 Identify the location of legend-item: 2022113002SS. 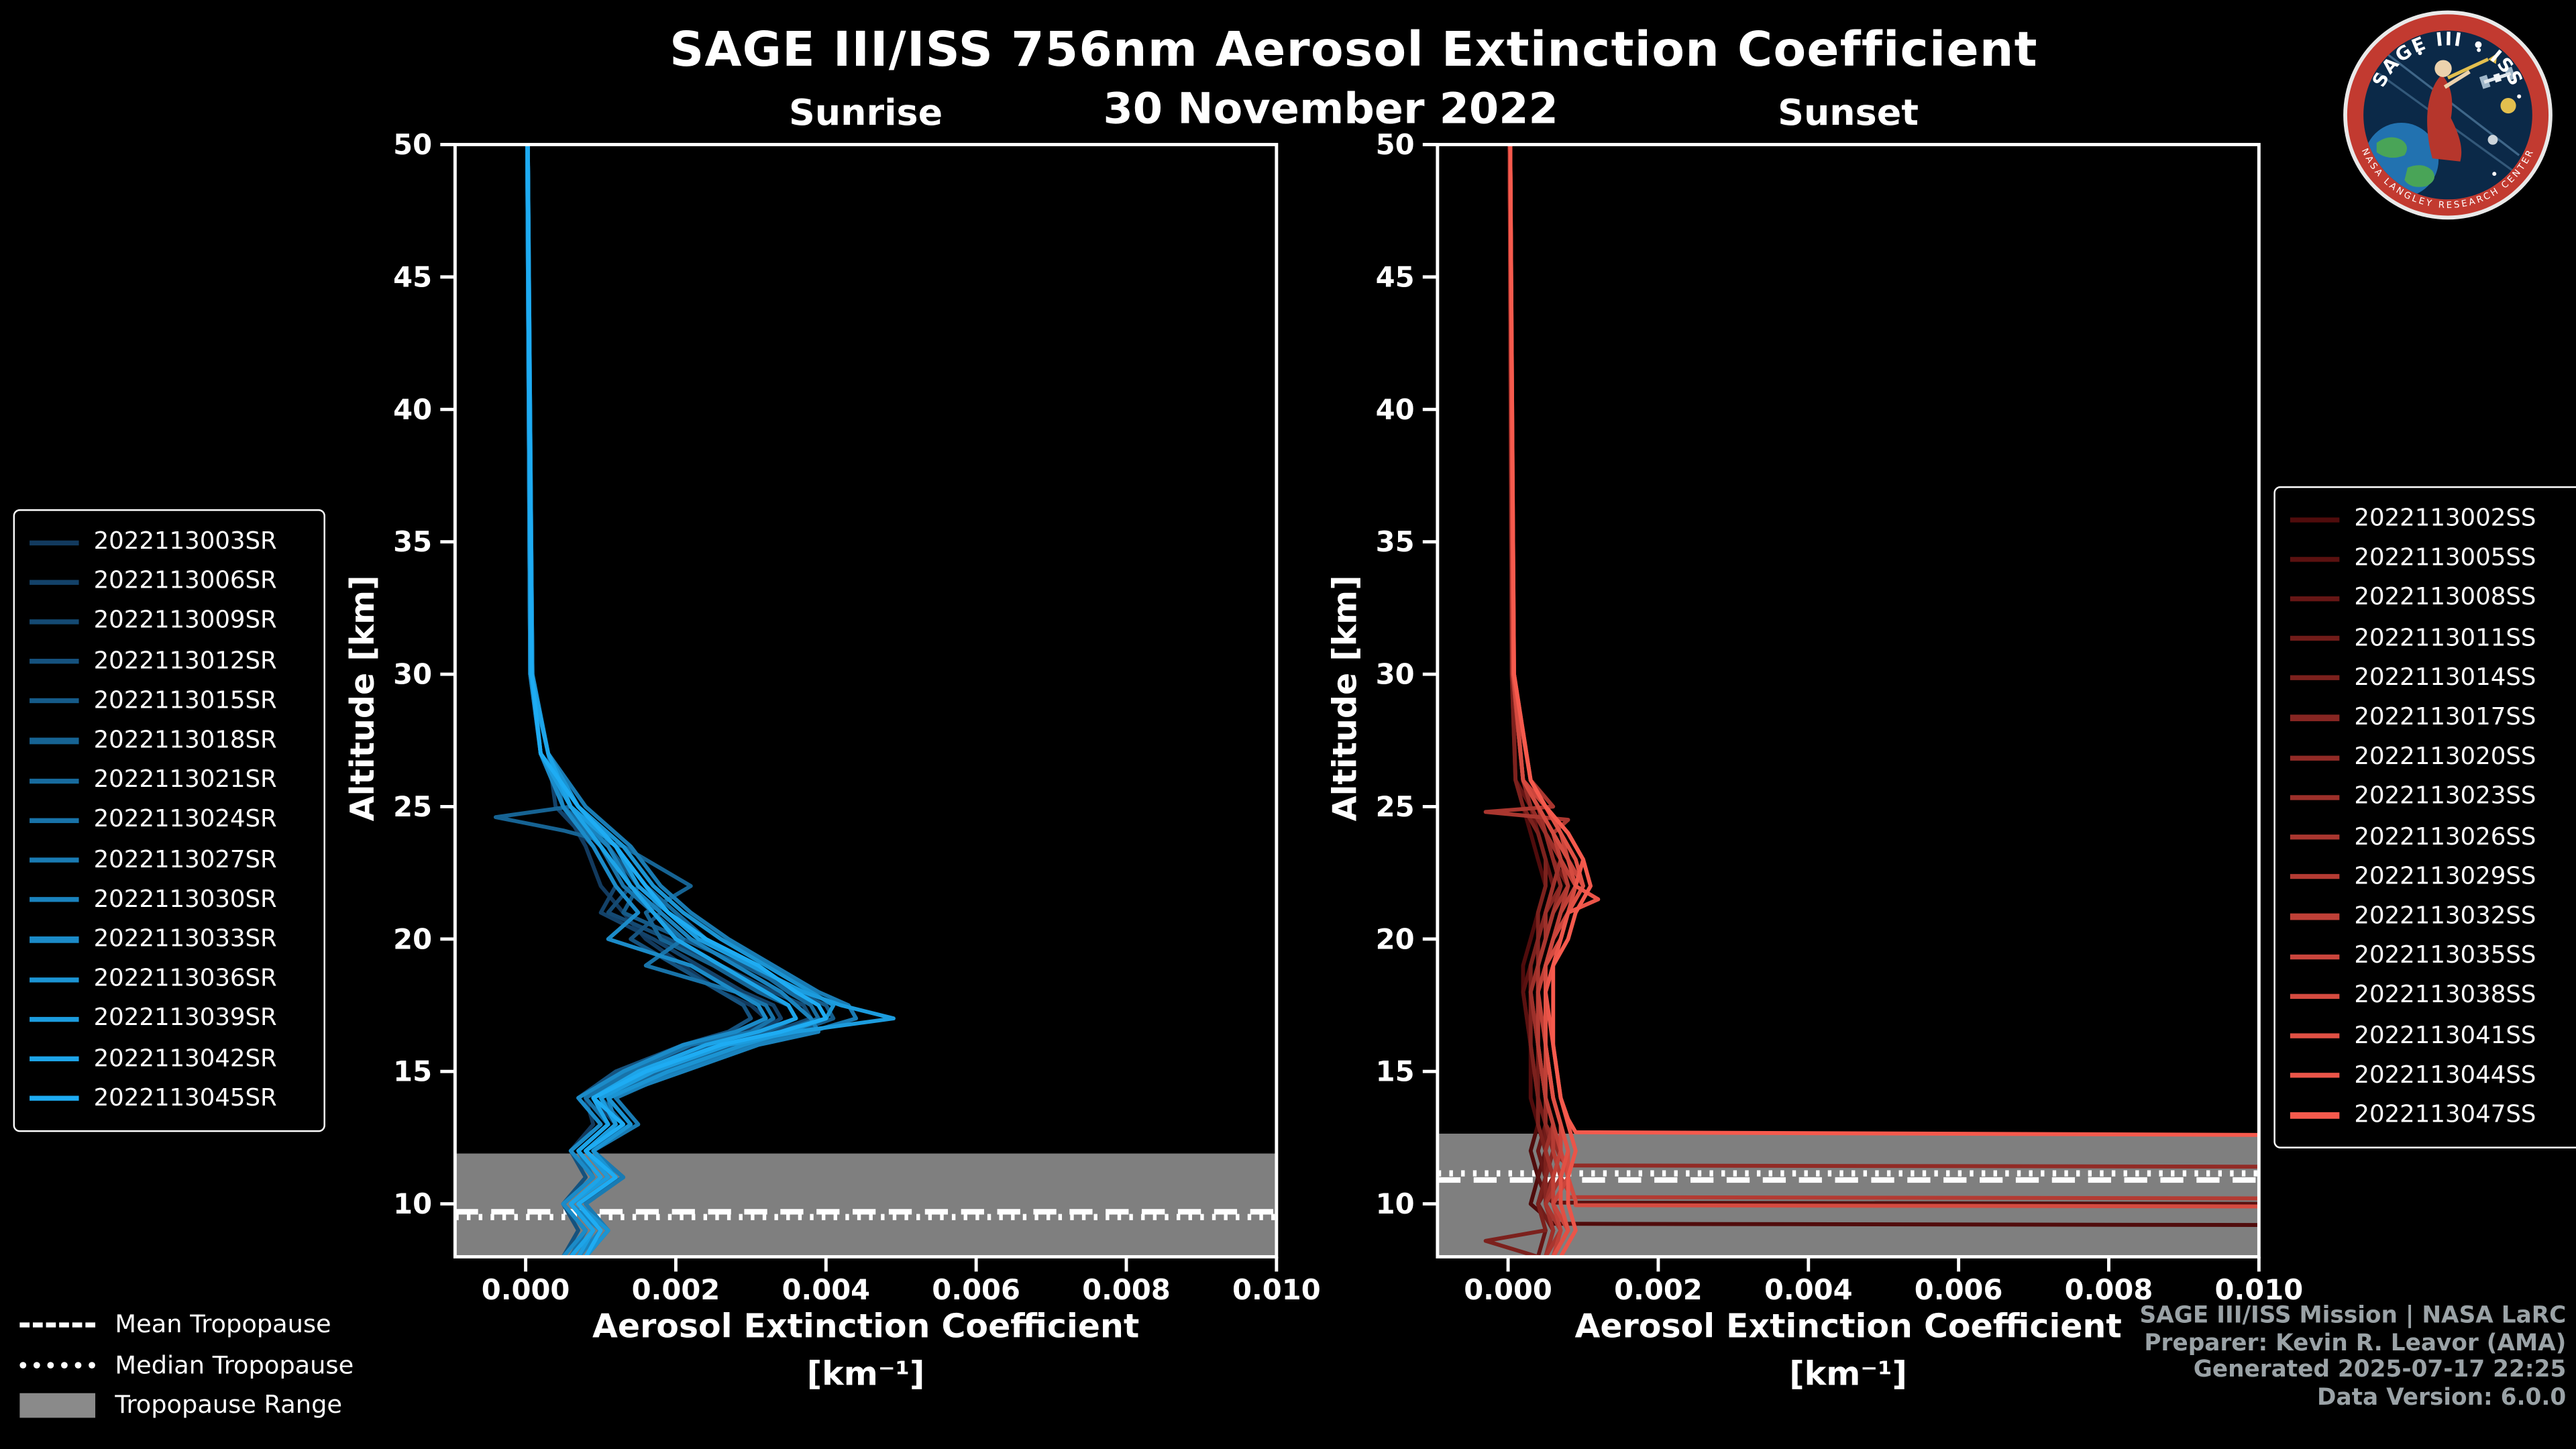
(2433, 519).